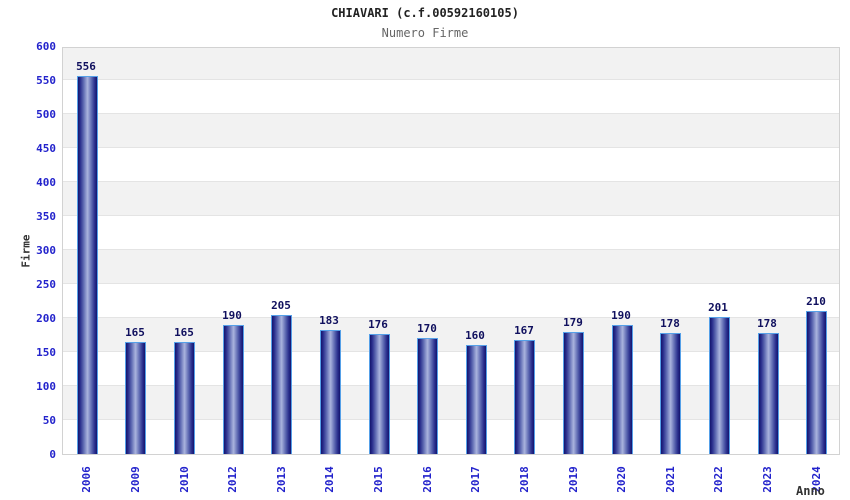 The width and height of the screenshot is (850, 500). What do you see at coordinates (810, 491) in the screenshot?
I see `x-axis-title: Anno` at bounding box center [810, 491].